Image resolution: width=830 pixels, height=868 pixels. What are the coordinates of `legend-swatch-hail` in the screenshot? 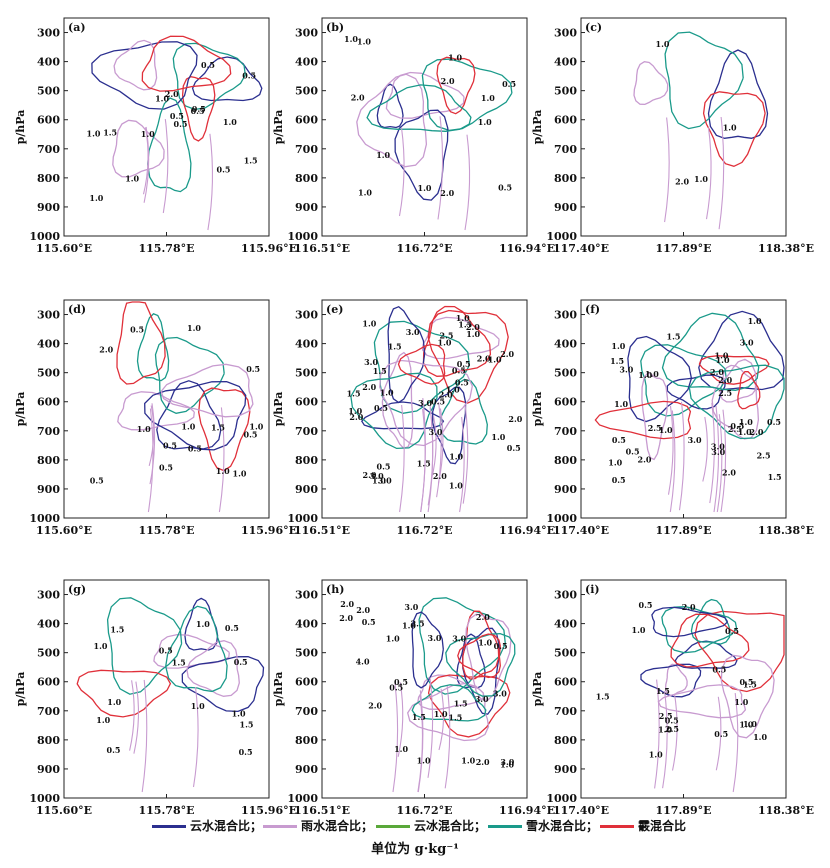 It's located at (617, 826).